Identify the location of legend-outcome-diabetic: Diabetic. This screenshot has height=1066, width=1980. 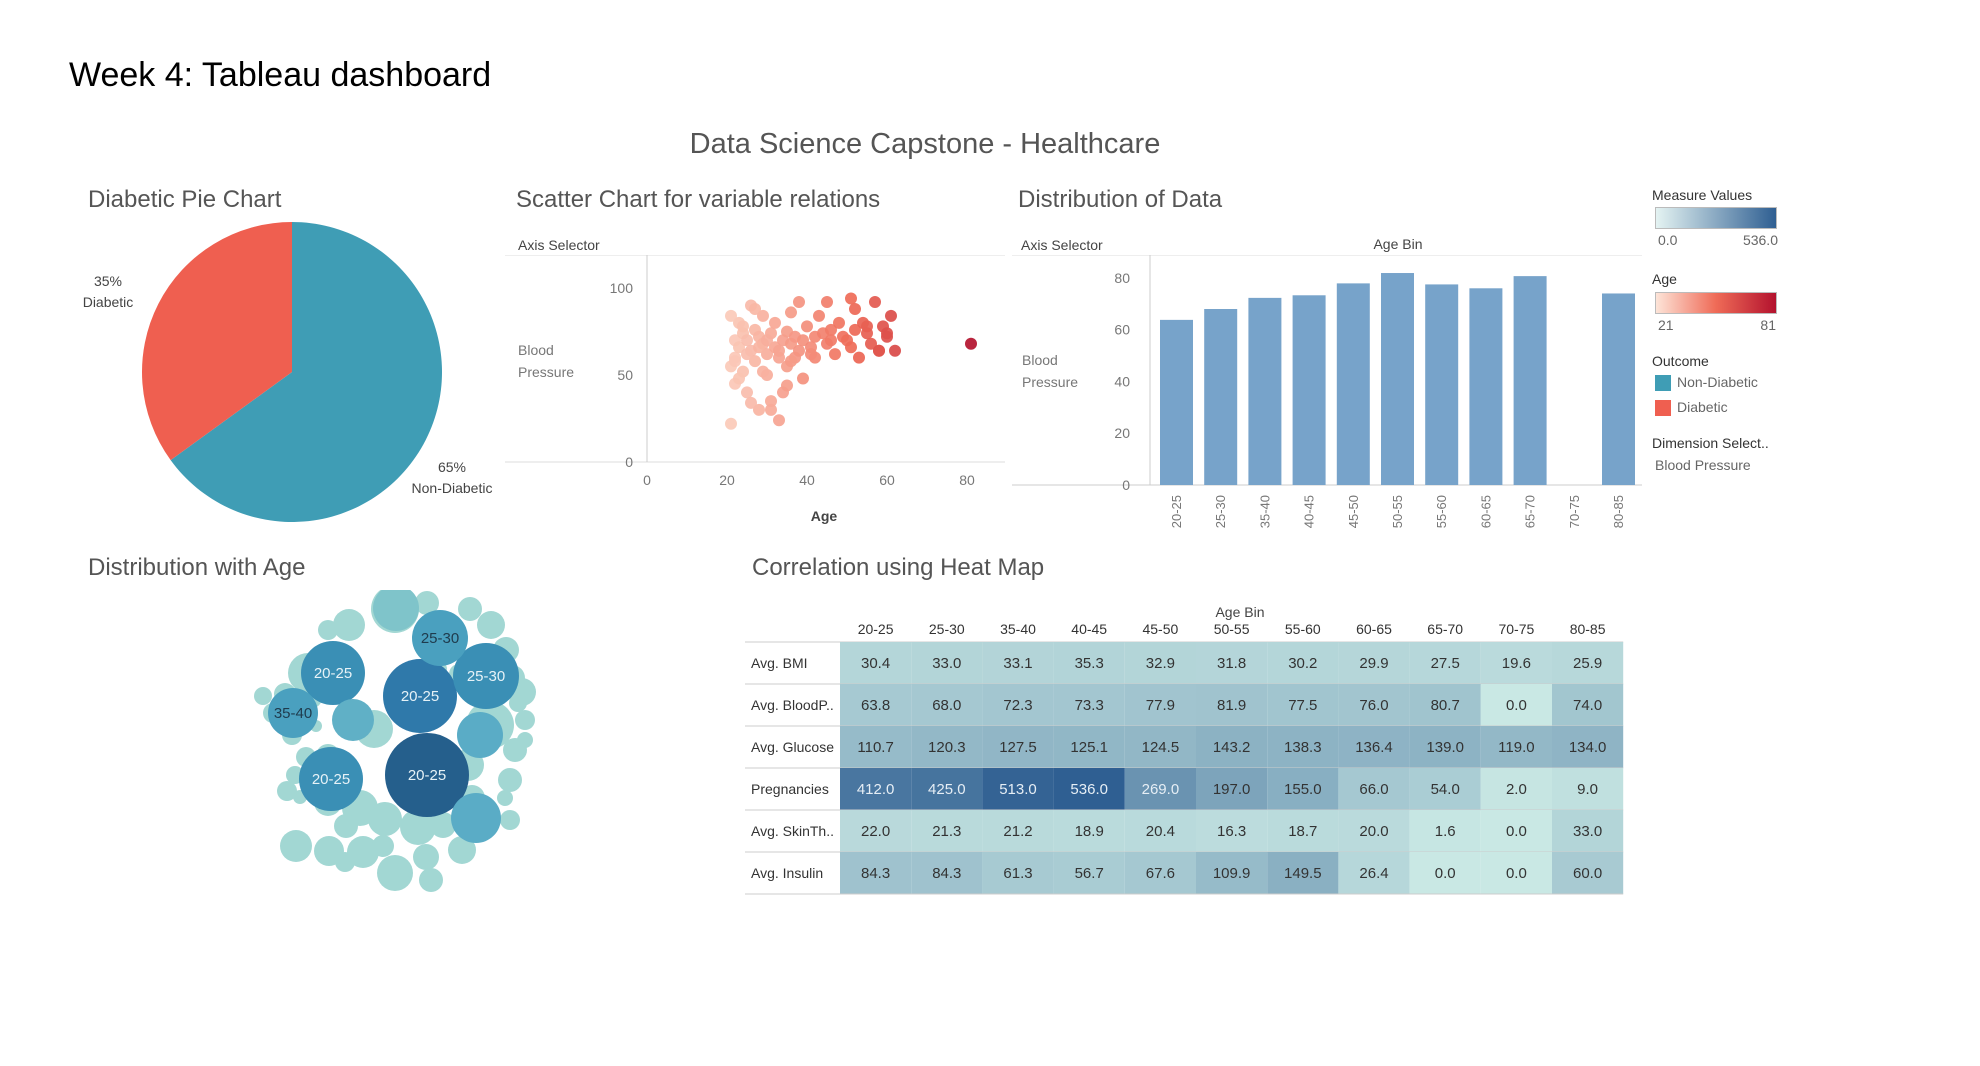
(1691, 408).